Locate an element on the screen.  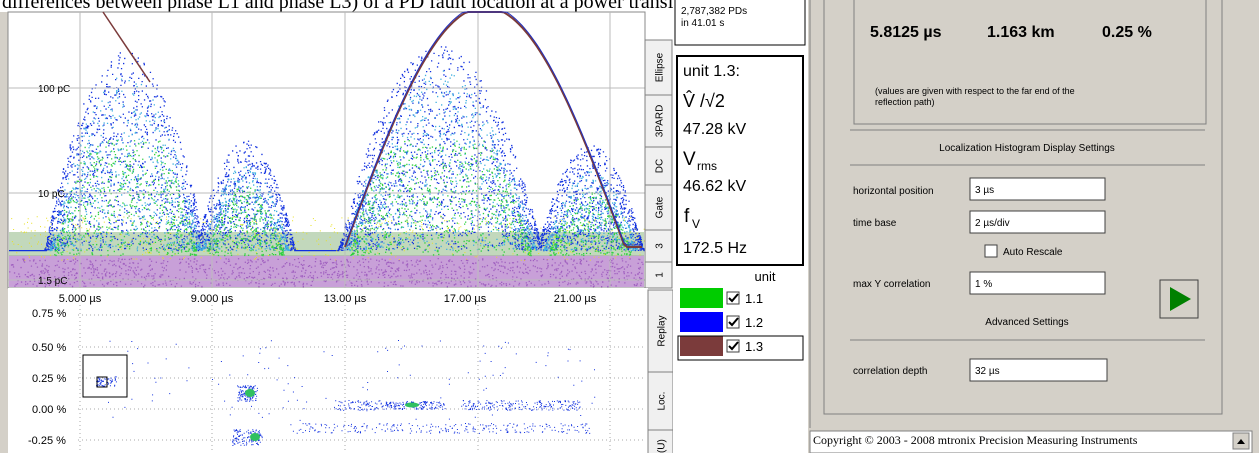
copyright-box is located at coordinates (1031, 441).